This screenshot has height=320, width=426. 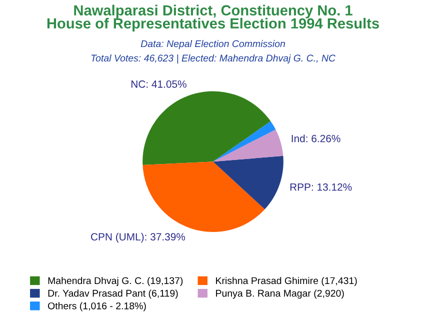 What do you see at coordinates (286, 281) in the screenshot?
I see `legend-label: Krishna Prasad Ghimire (17,431)` at bounding box center [286, 281].